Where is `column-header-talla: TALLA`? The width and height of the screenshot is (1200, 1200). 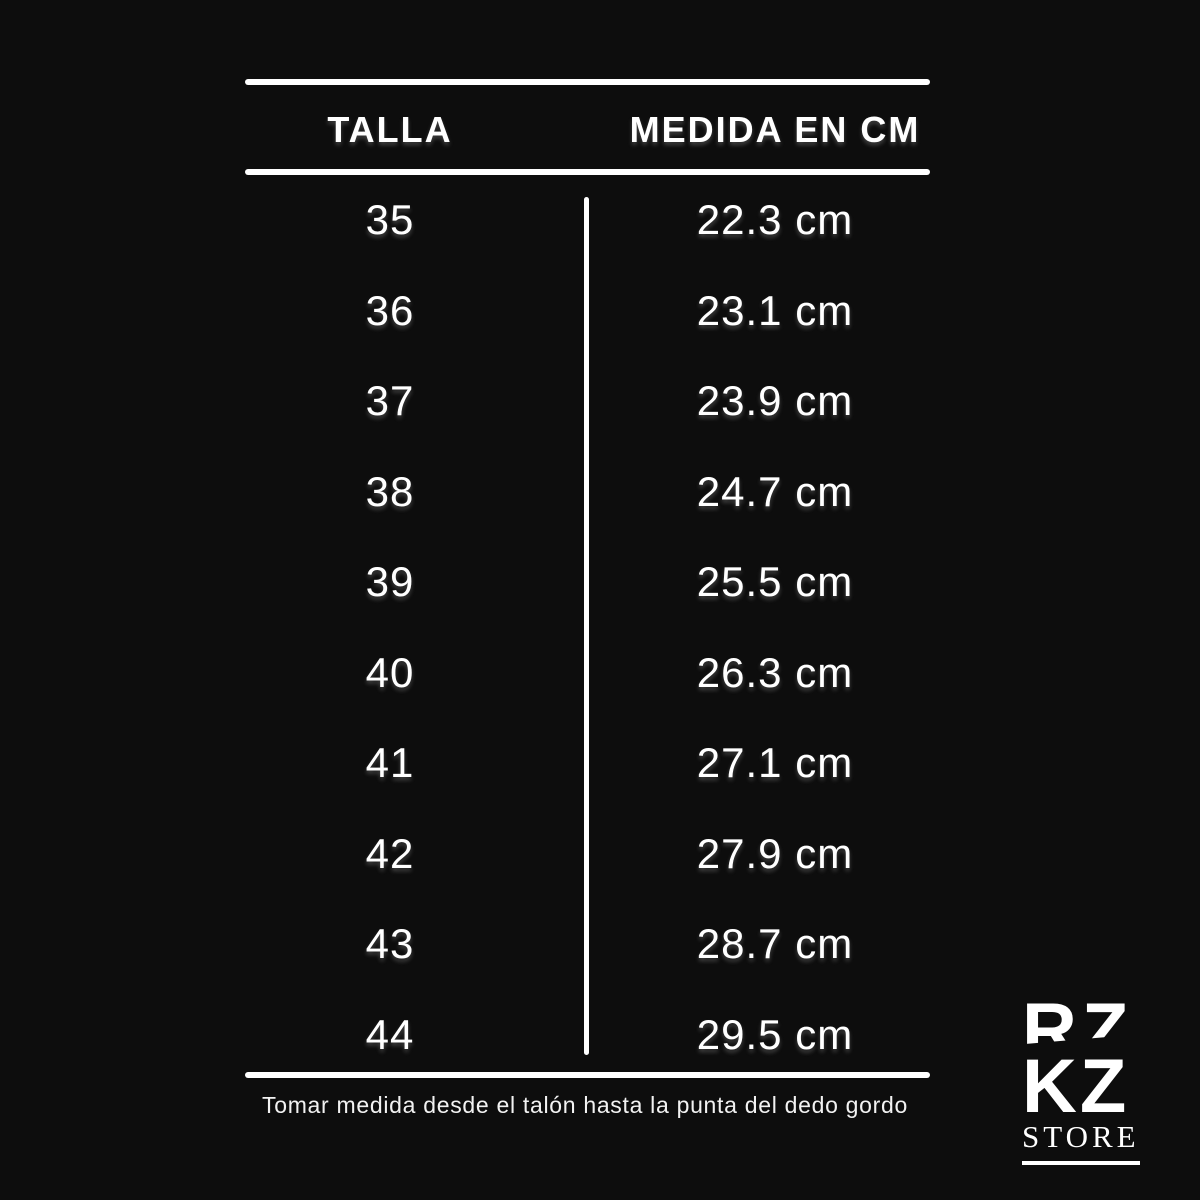
column-header-talla: TALLA is located at coordinates (390, 129).